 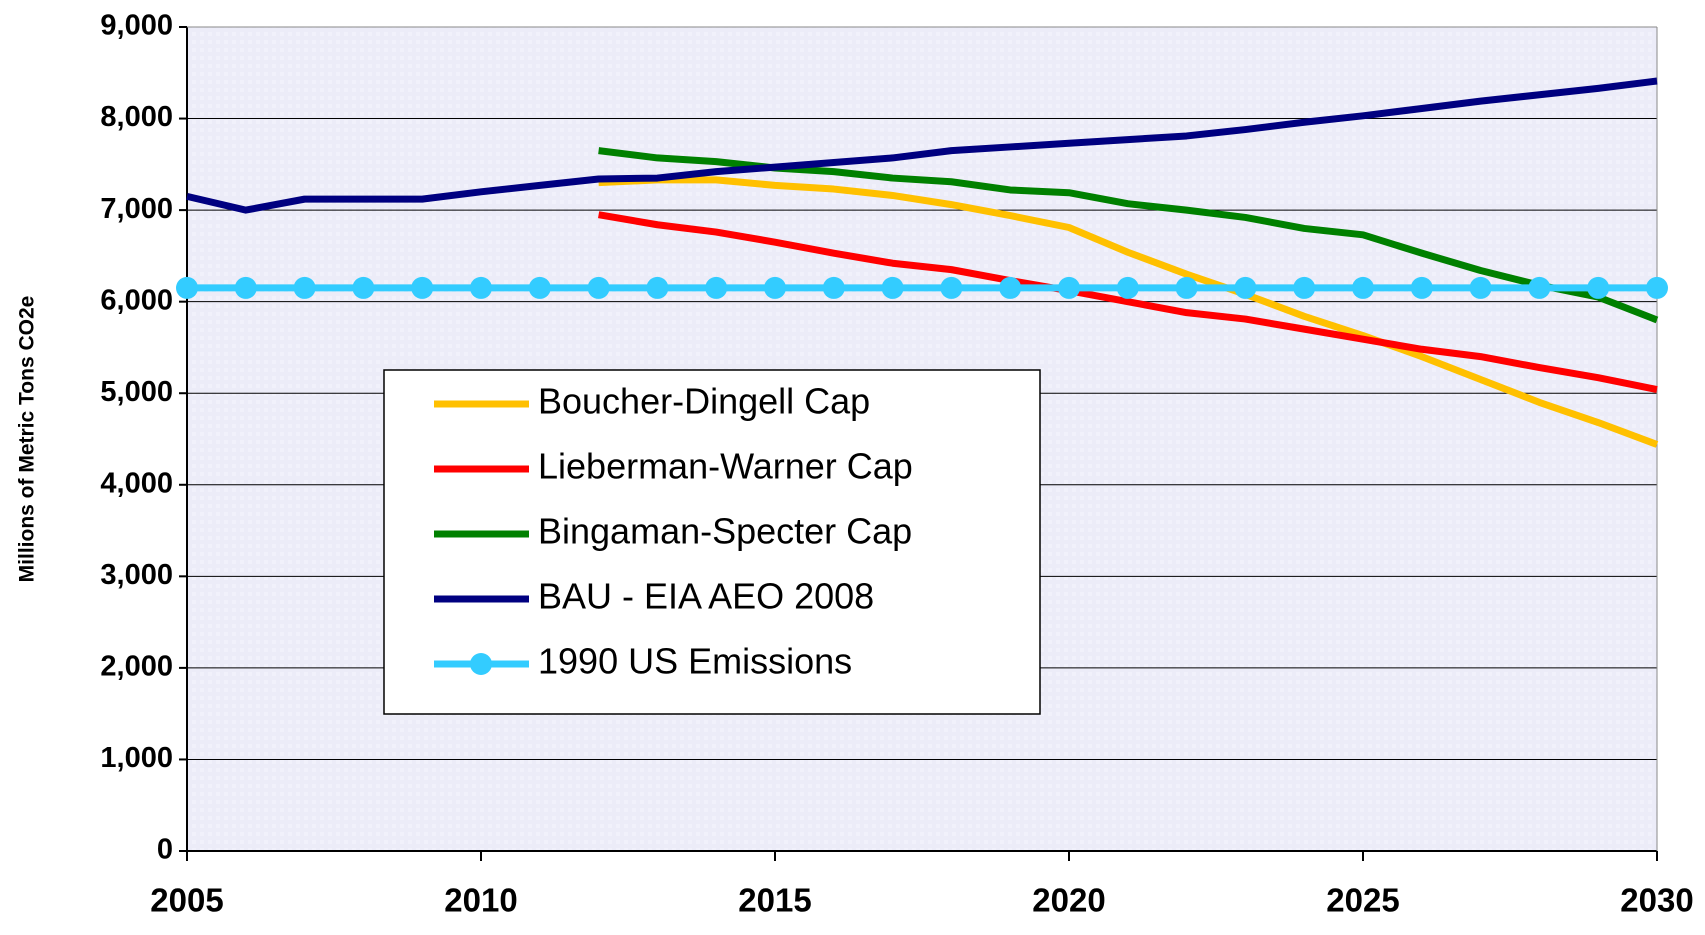 I want to click on y-tick-label: 3,000, so click(x=136, y=575).